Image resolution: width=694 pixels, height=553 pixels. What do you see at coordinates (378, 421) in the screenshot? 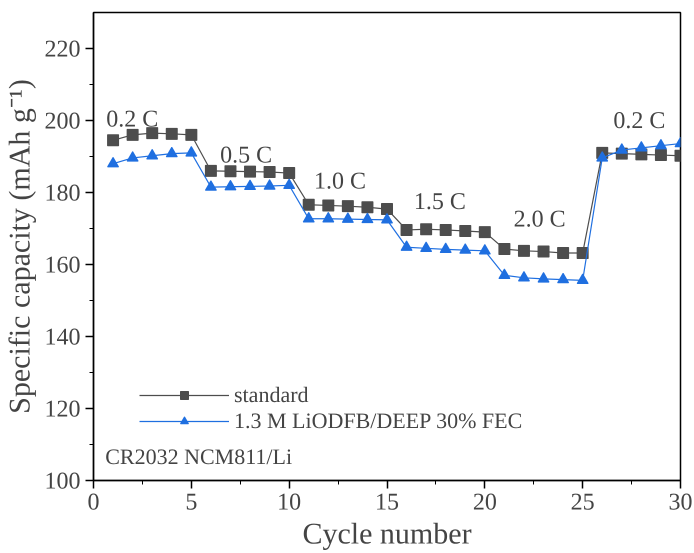
I see `legend-label: 1.3 M LiODFB/DEEP 30% FEC` at bounding box center [378, 421].